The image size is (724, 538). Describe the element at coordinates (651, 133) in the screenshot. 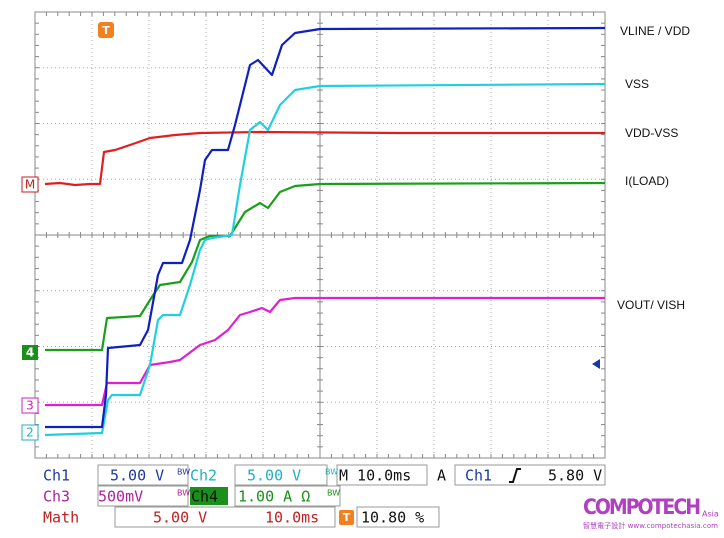

I see `trace-label: VDD-VSS` at that location.